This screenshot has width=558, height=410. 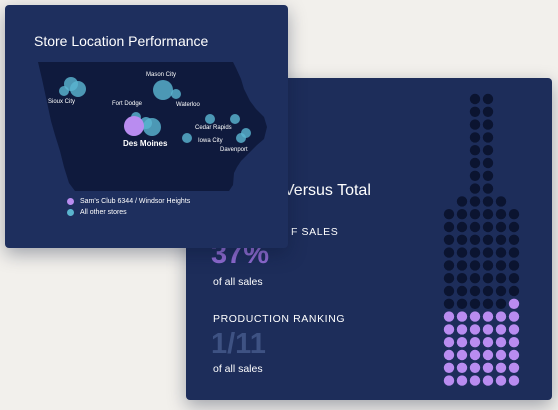 What do you see at coordinates (70, 212) in the screenshot?
I see `legend-swatch` at bounding box center [70, 212].